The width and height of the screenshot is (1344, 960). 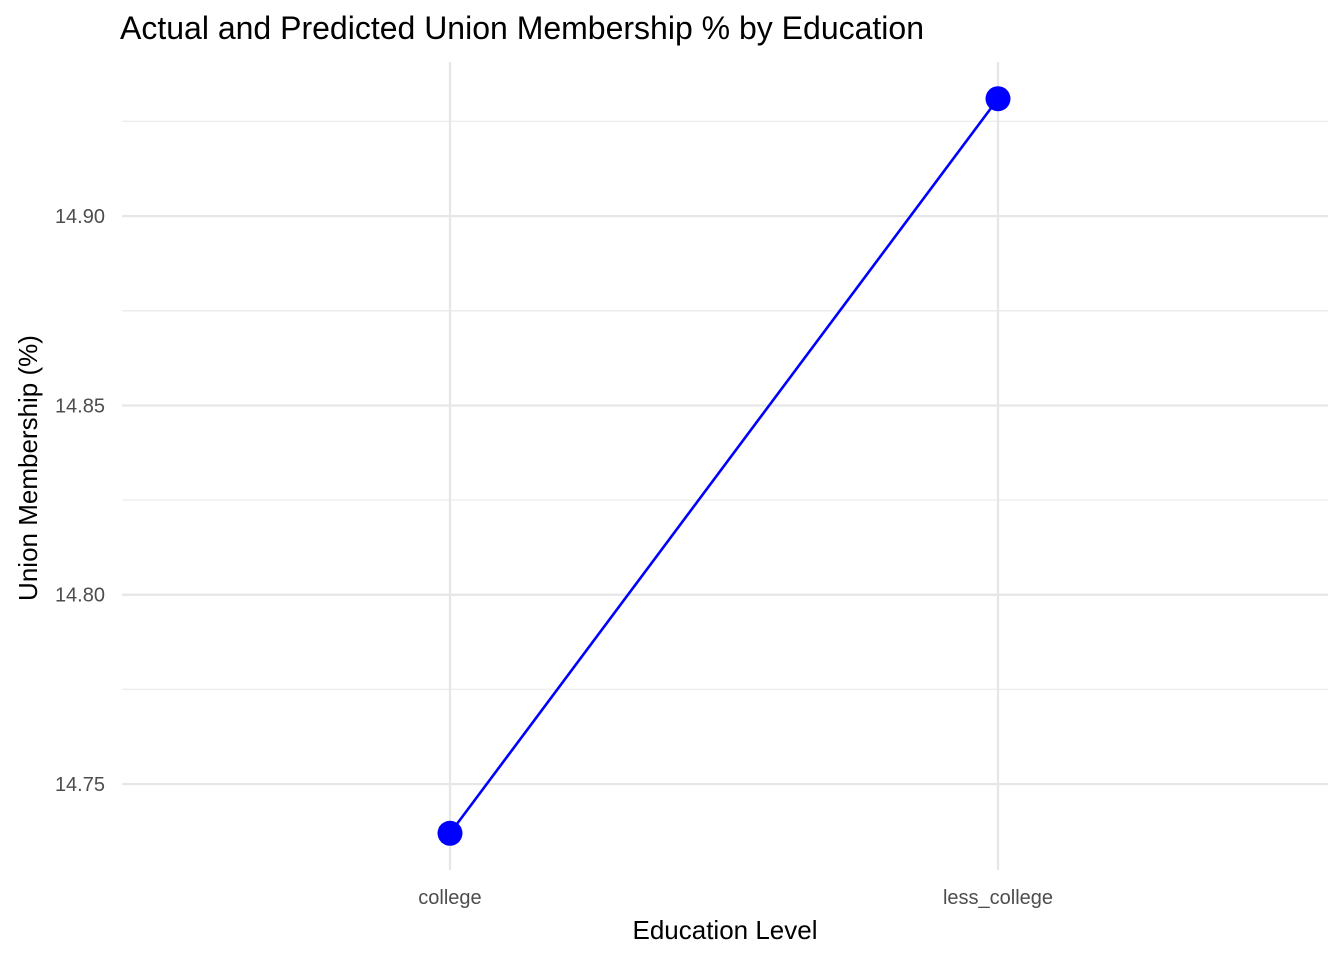 What do you see at coordinates (80, 785) in the screenshot?
I see `y-tick-label: 14.75` at bounding box center [80, 785].